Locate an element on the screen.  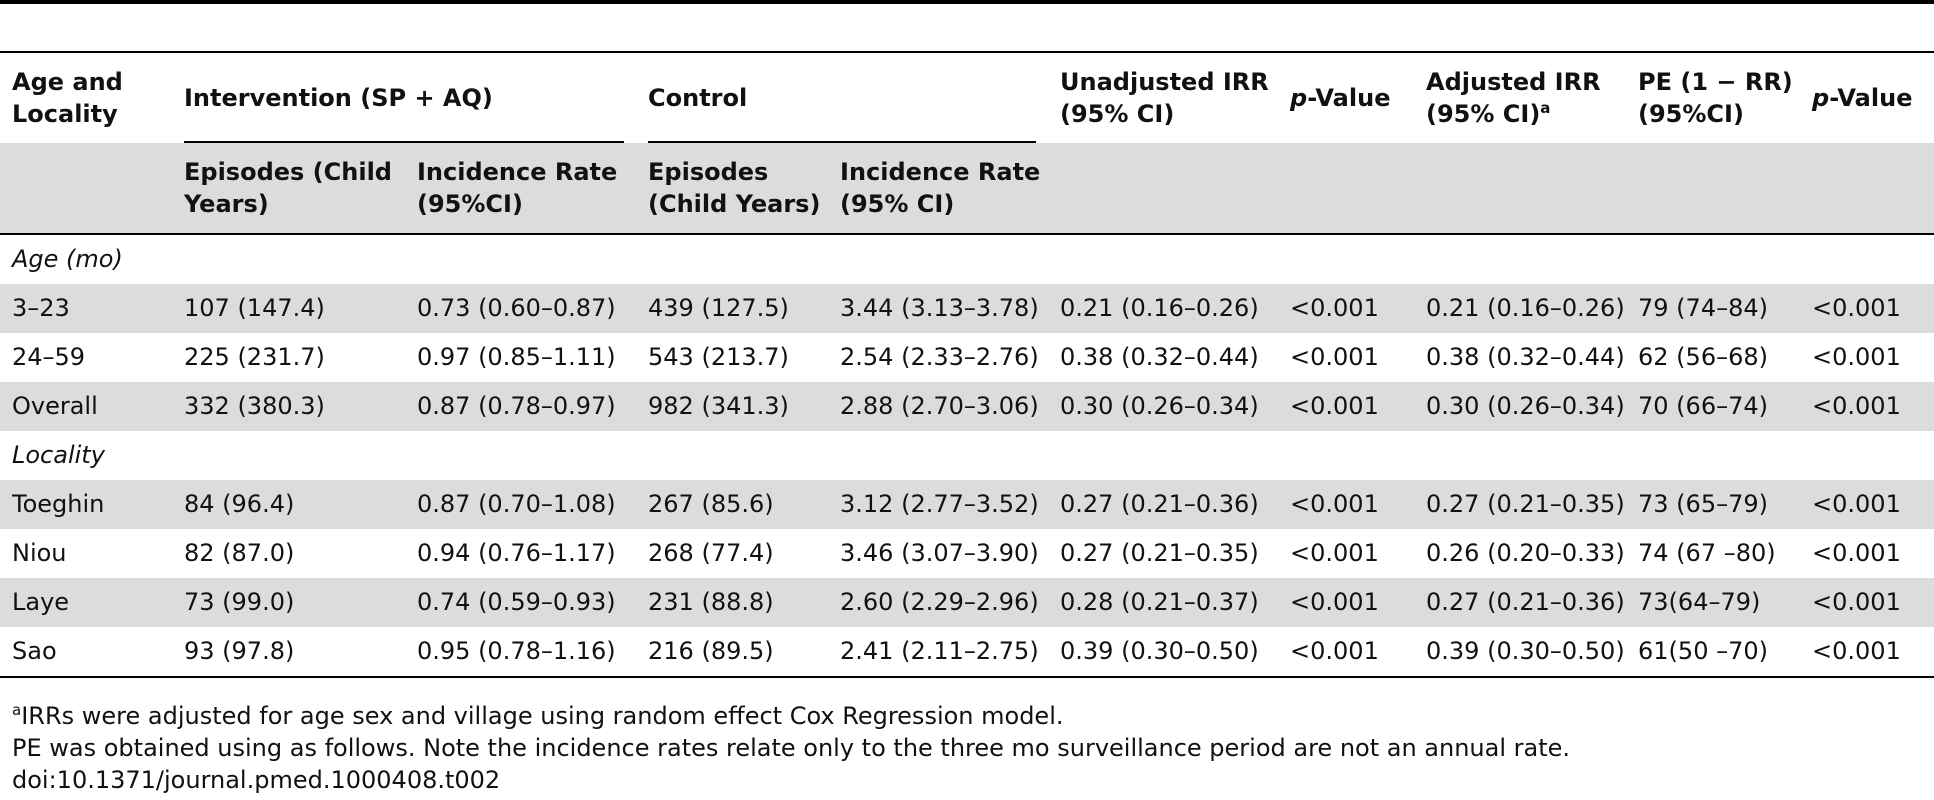
header-p-value-1: p-Value is located at coordinates (1346, 97).